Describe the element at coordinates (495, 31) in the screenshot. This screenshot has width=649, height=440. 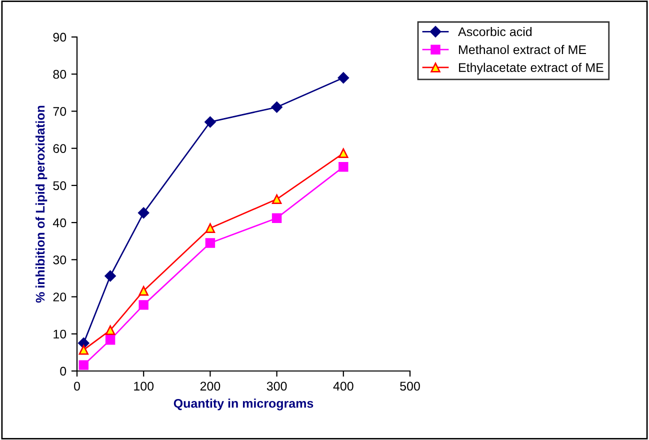
I see `legend-label: Ascorbic acid` at that location.